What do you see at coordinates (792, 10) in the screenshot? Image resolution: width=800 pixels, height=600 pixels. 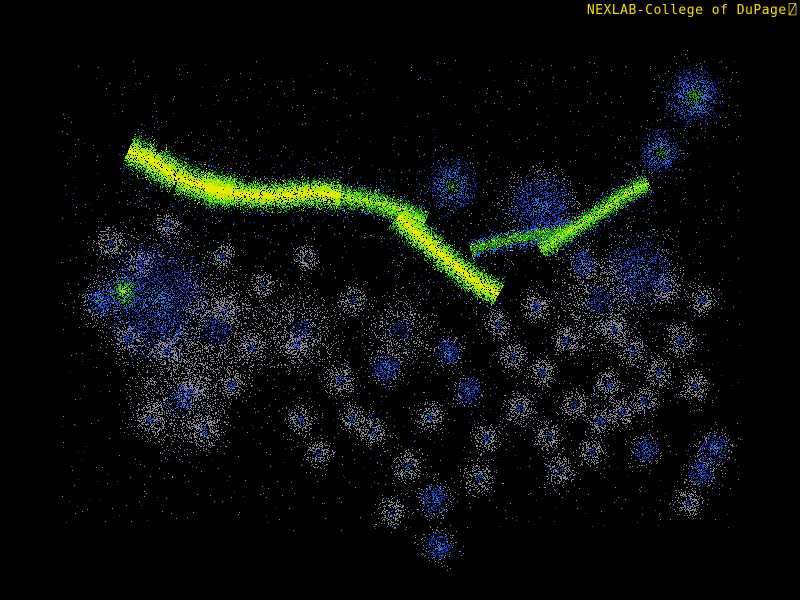 I see `attribution-mark-icon: ⍁` at bounding box center [792, 10].